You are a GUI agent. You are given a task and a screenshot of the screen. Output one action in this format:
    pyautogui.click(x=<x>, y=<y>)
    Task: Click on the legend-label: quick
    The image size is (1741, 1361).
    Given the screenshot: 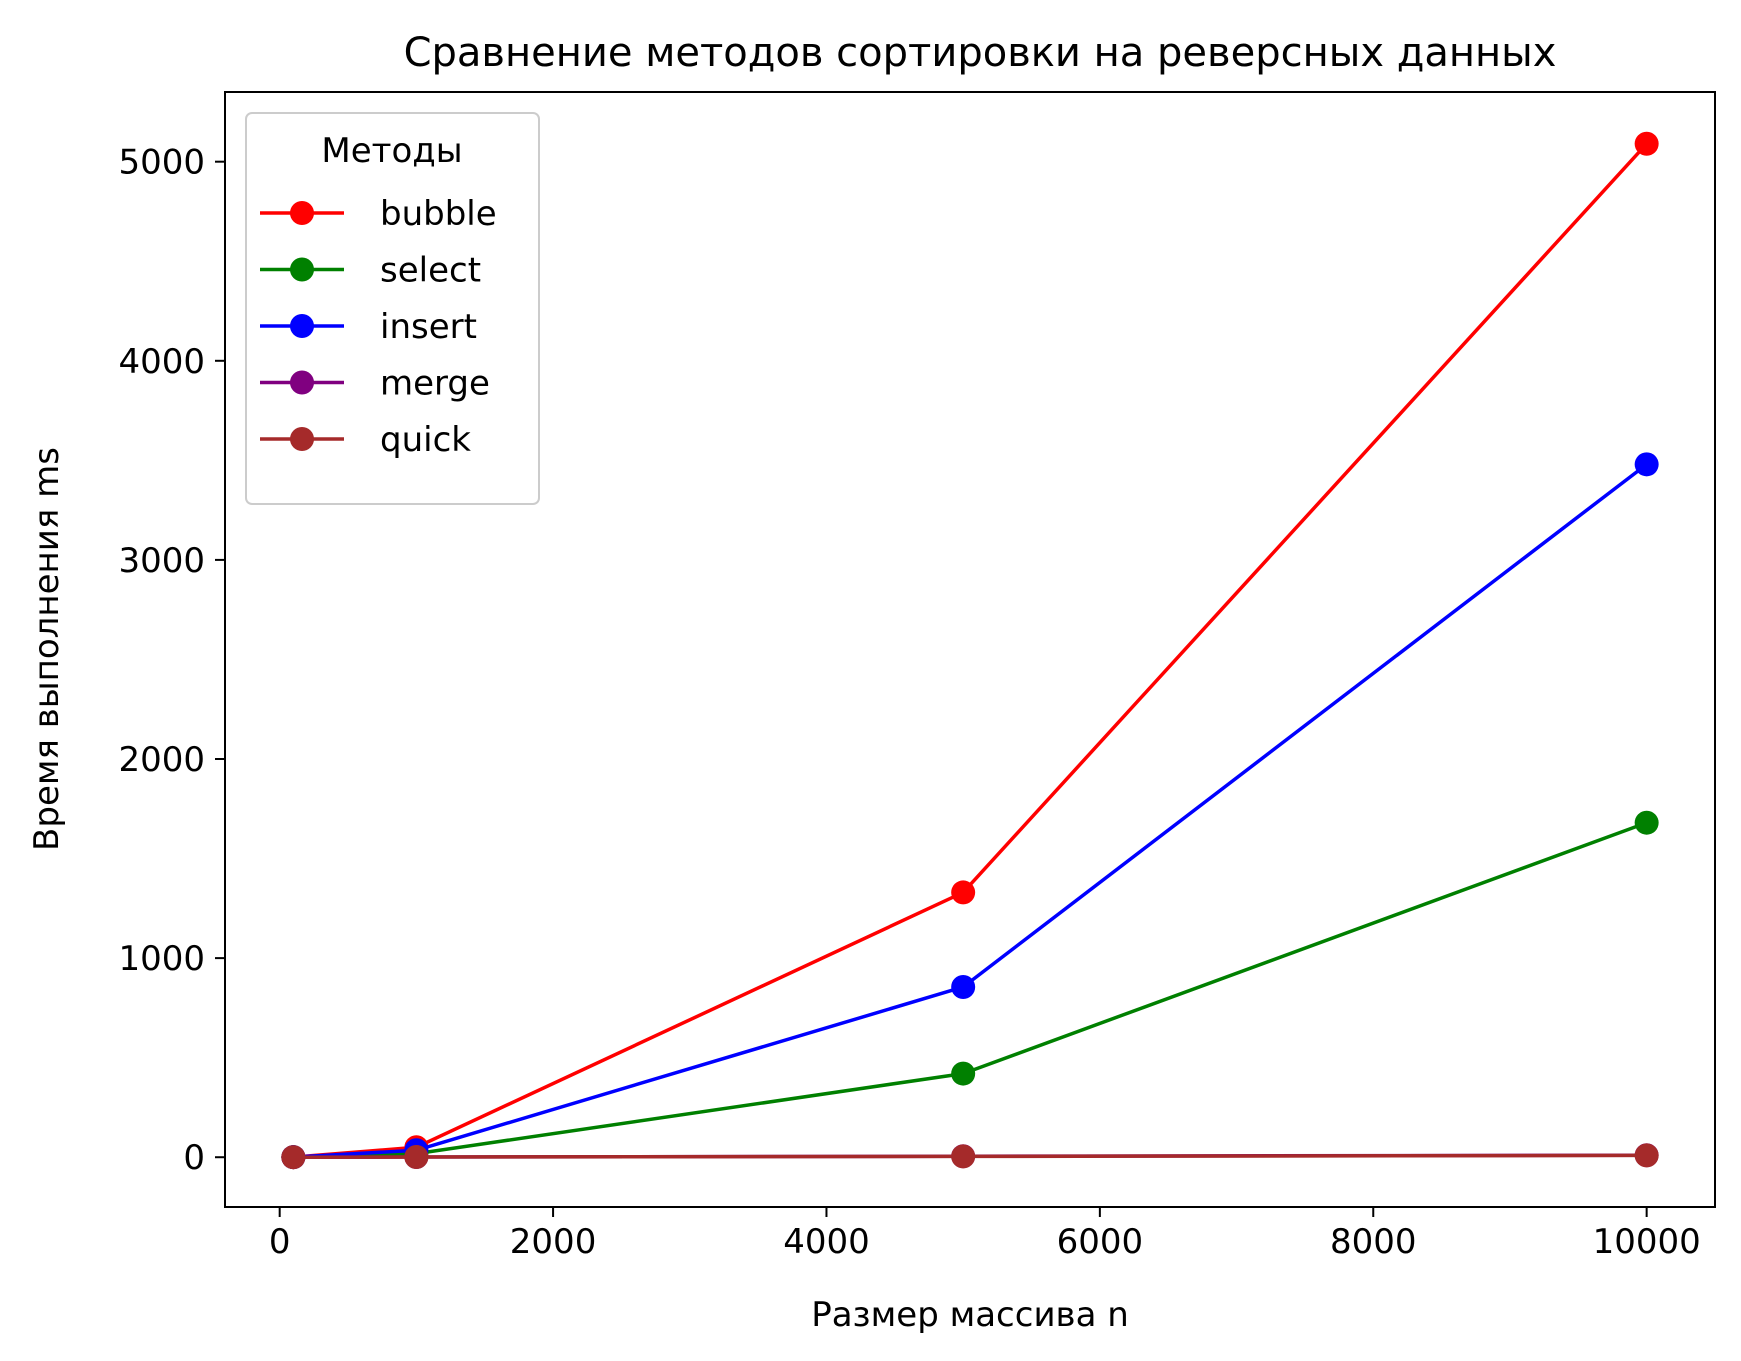 What is the action you would take?
    pyautogui.click(x=425, y=440)
    